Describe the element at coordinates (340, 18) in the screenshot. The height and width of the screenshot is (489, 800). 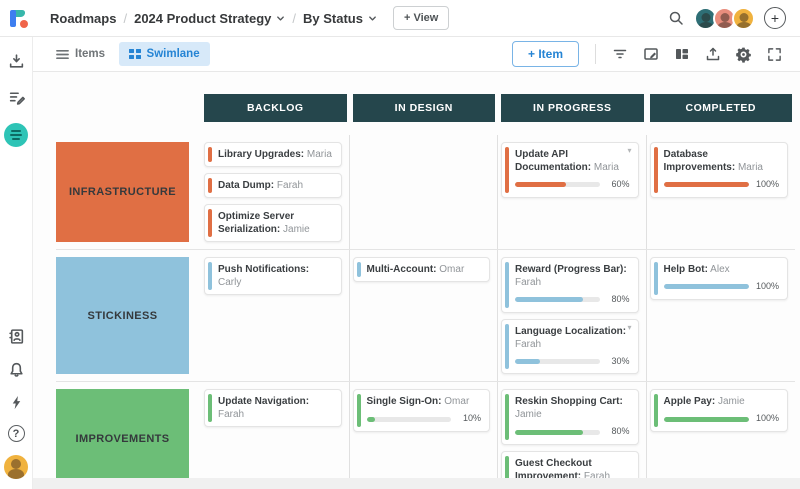
I see `breadcrumb-view-name: By Status` at that location.